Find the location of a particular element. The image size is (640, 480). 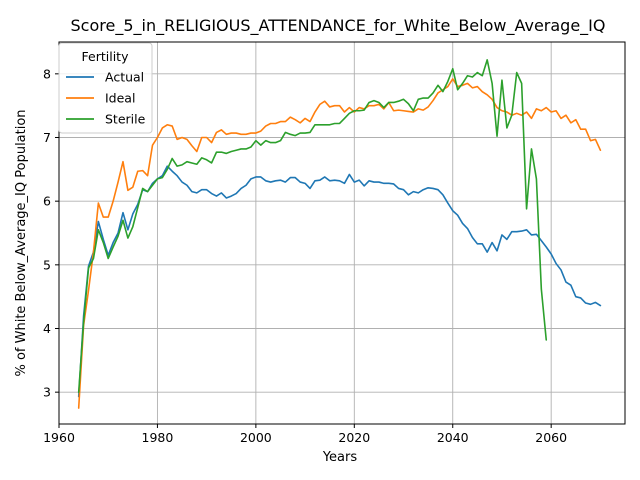

x-tick-label: 2040 is located at coordinates (453, 437).